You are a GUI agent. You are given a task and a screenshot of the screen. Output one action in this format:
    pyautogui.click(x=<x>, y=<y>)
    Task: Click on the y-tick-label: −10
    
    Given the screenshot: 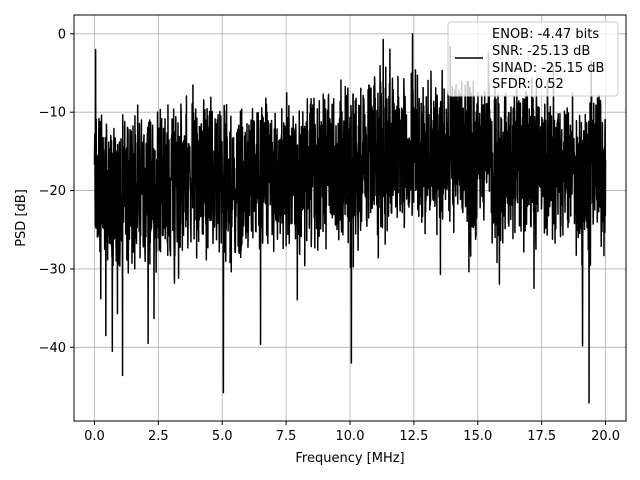 What is the action you would take?
    pyautogui.click(x=52, y=113)
    